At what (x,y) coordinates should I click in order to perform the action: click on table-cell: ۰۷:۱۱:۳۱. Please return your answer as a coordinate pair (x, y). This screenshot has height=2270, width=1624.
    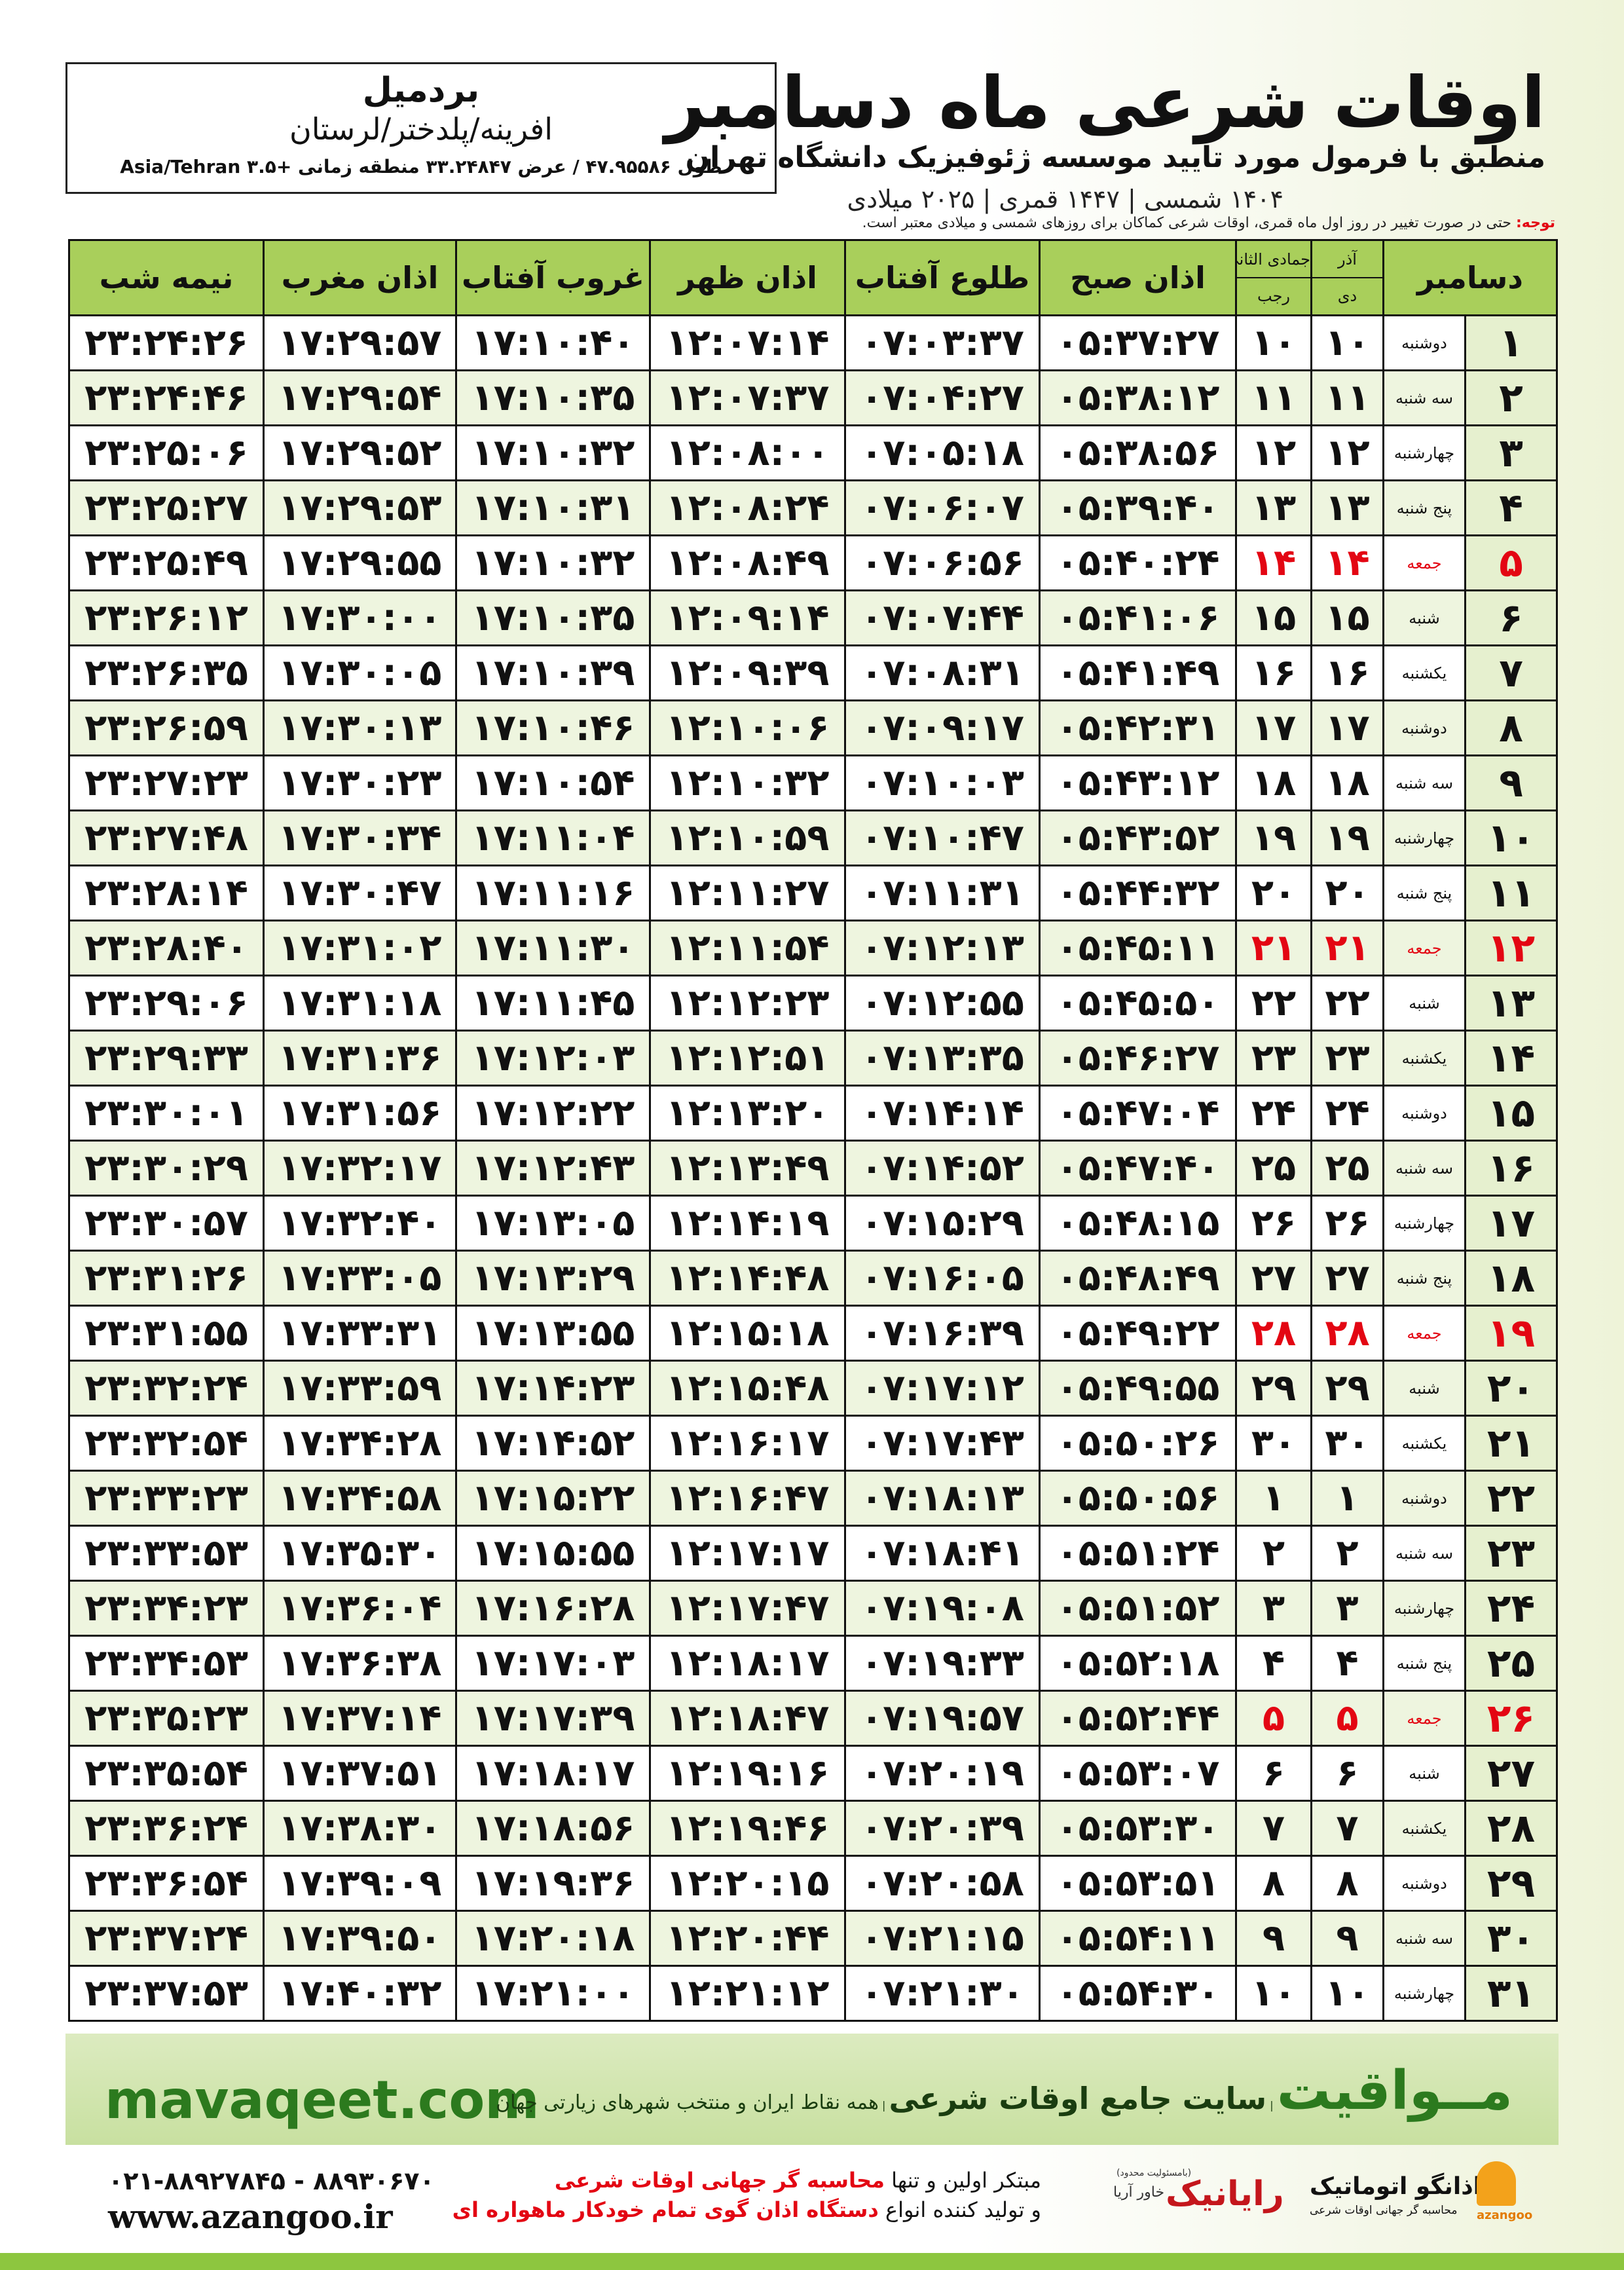
    Looking at the image, I should click on (942, 893).